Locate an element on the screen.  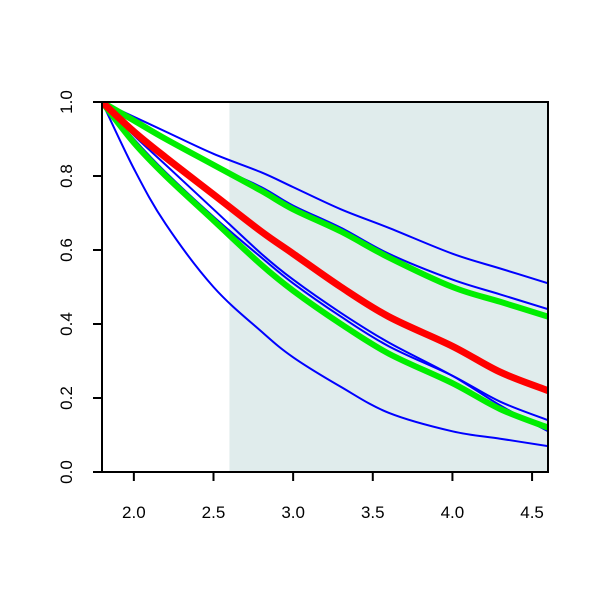
x-tick-label: 3.5 is located at coordinates (373, 512).